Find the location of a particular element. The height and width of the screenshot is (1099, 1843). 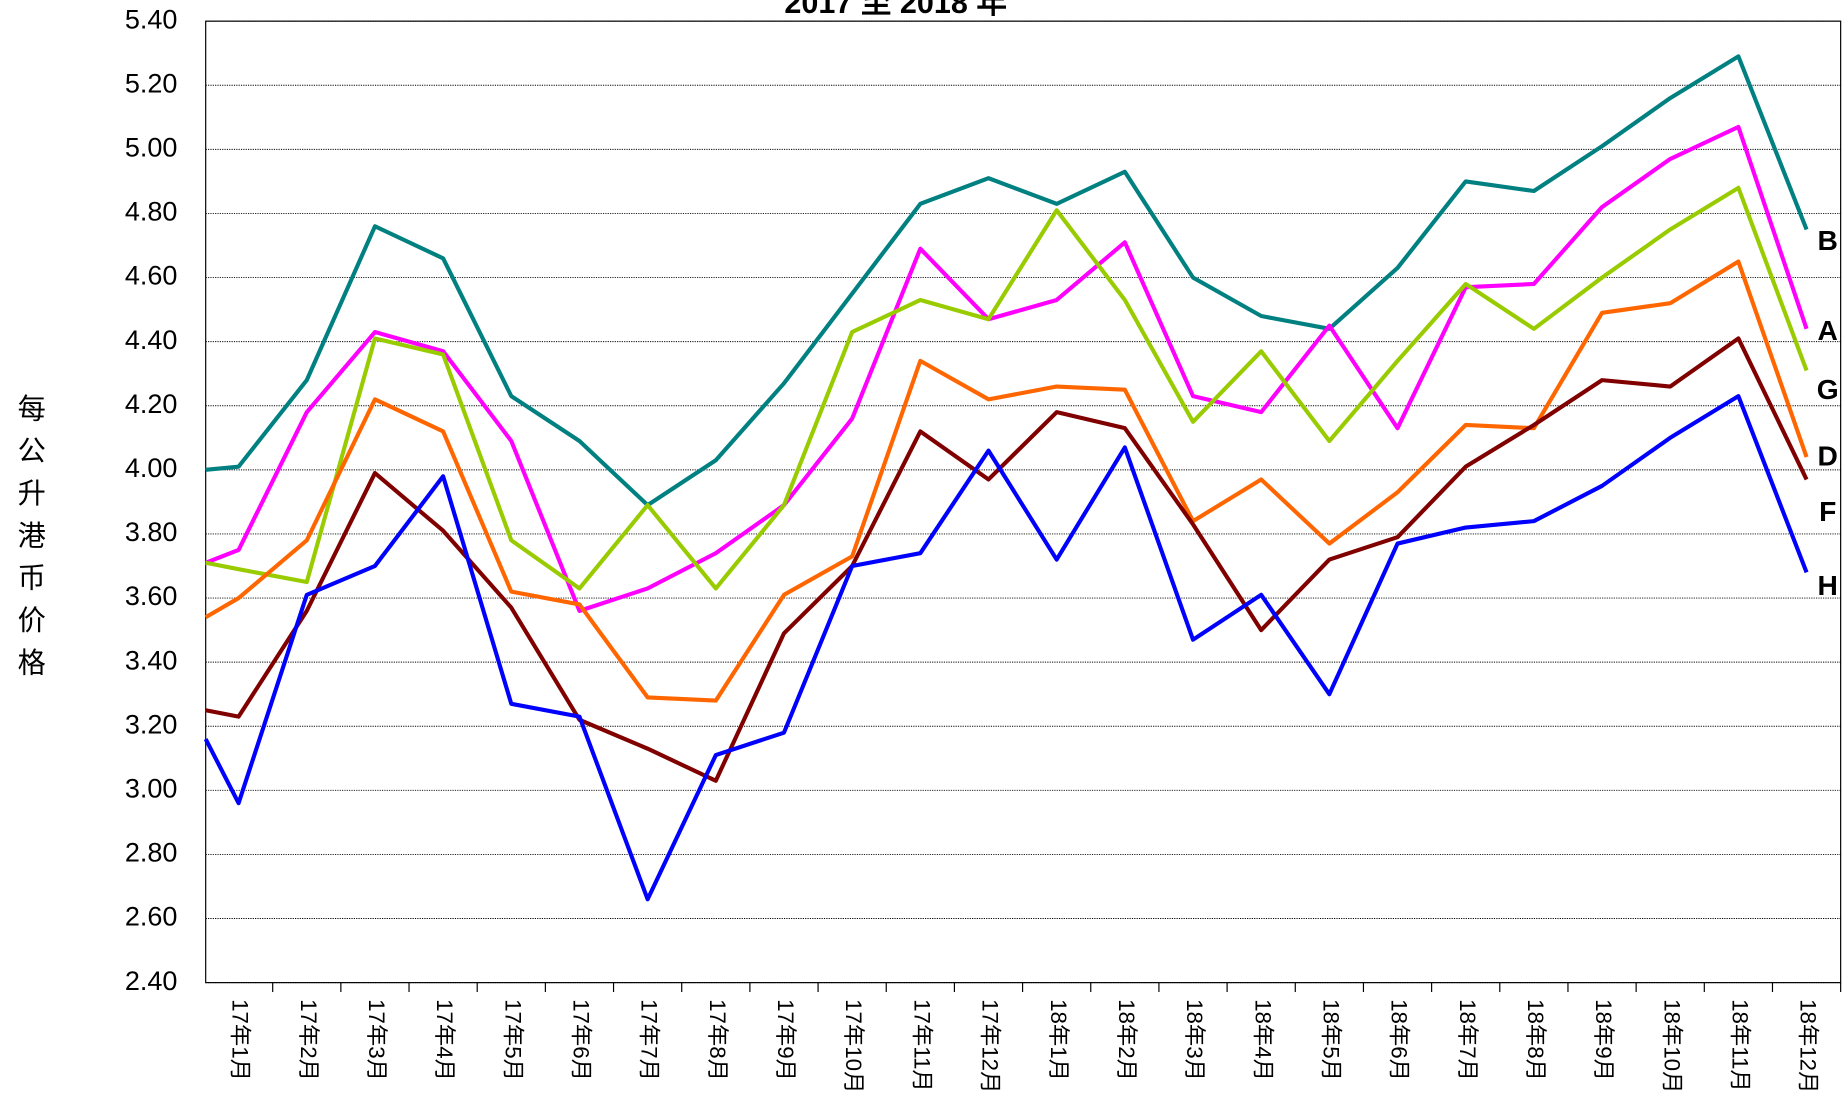

x-tick-label: 18年8月 is located at coordinates (1535, 1040).